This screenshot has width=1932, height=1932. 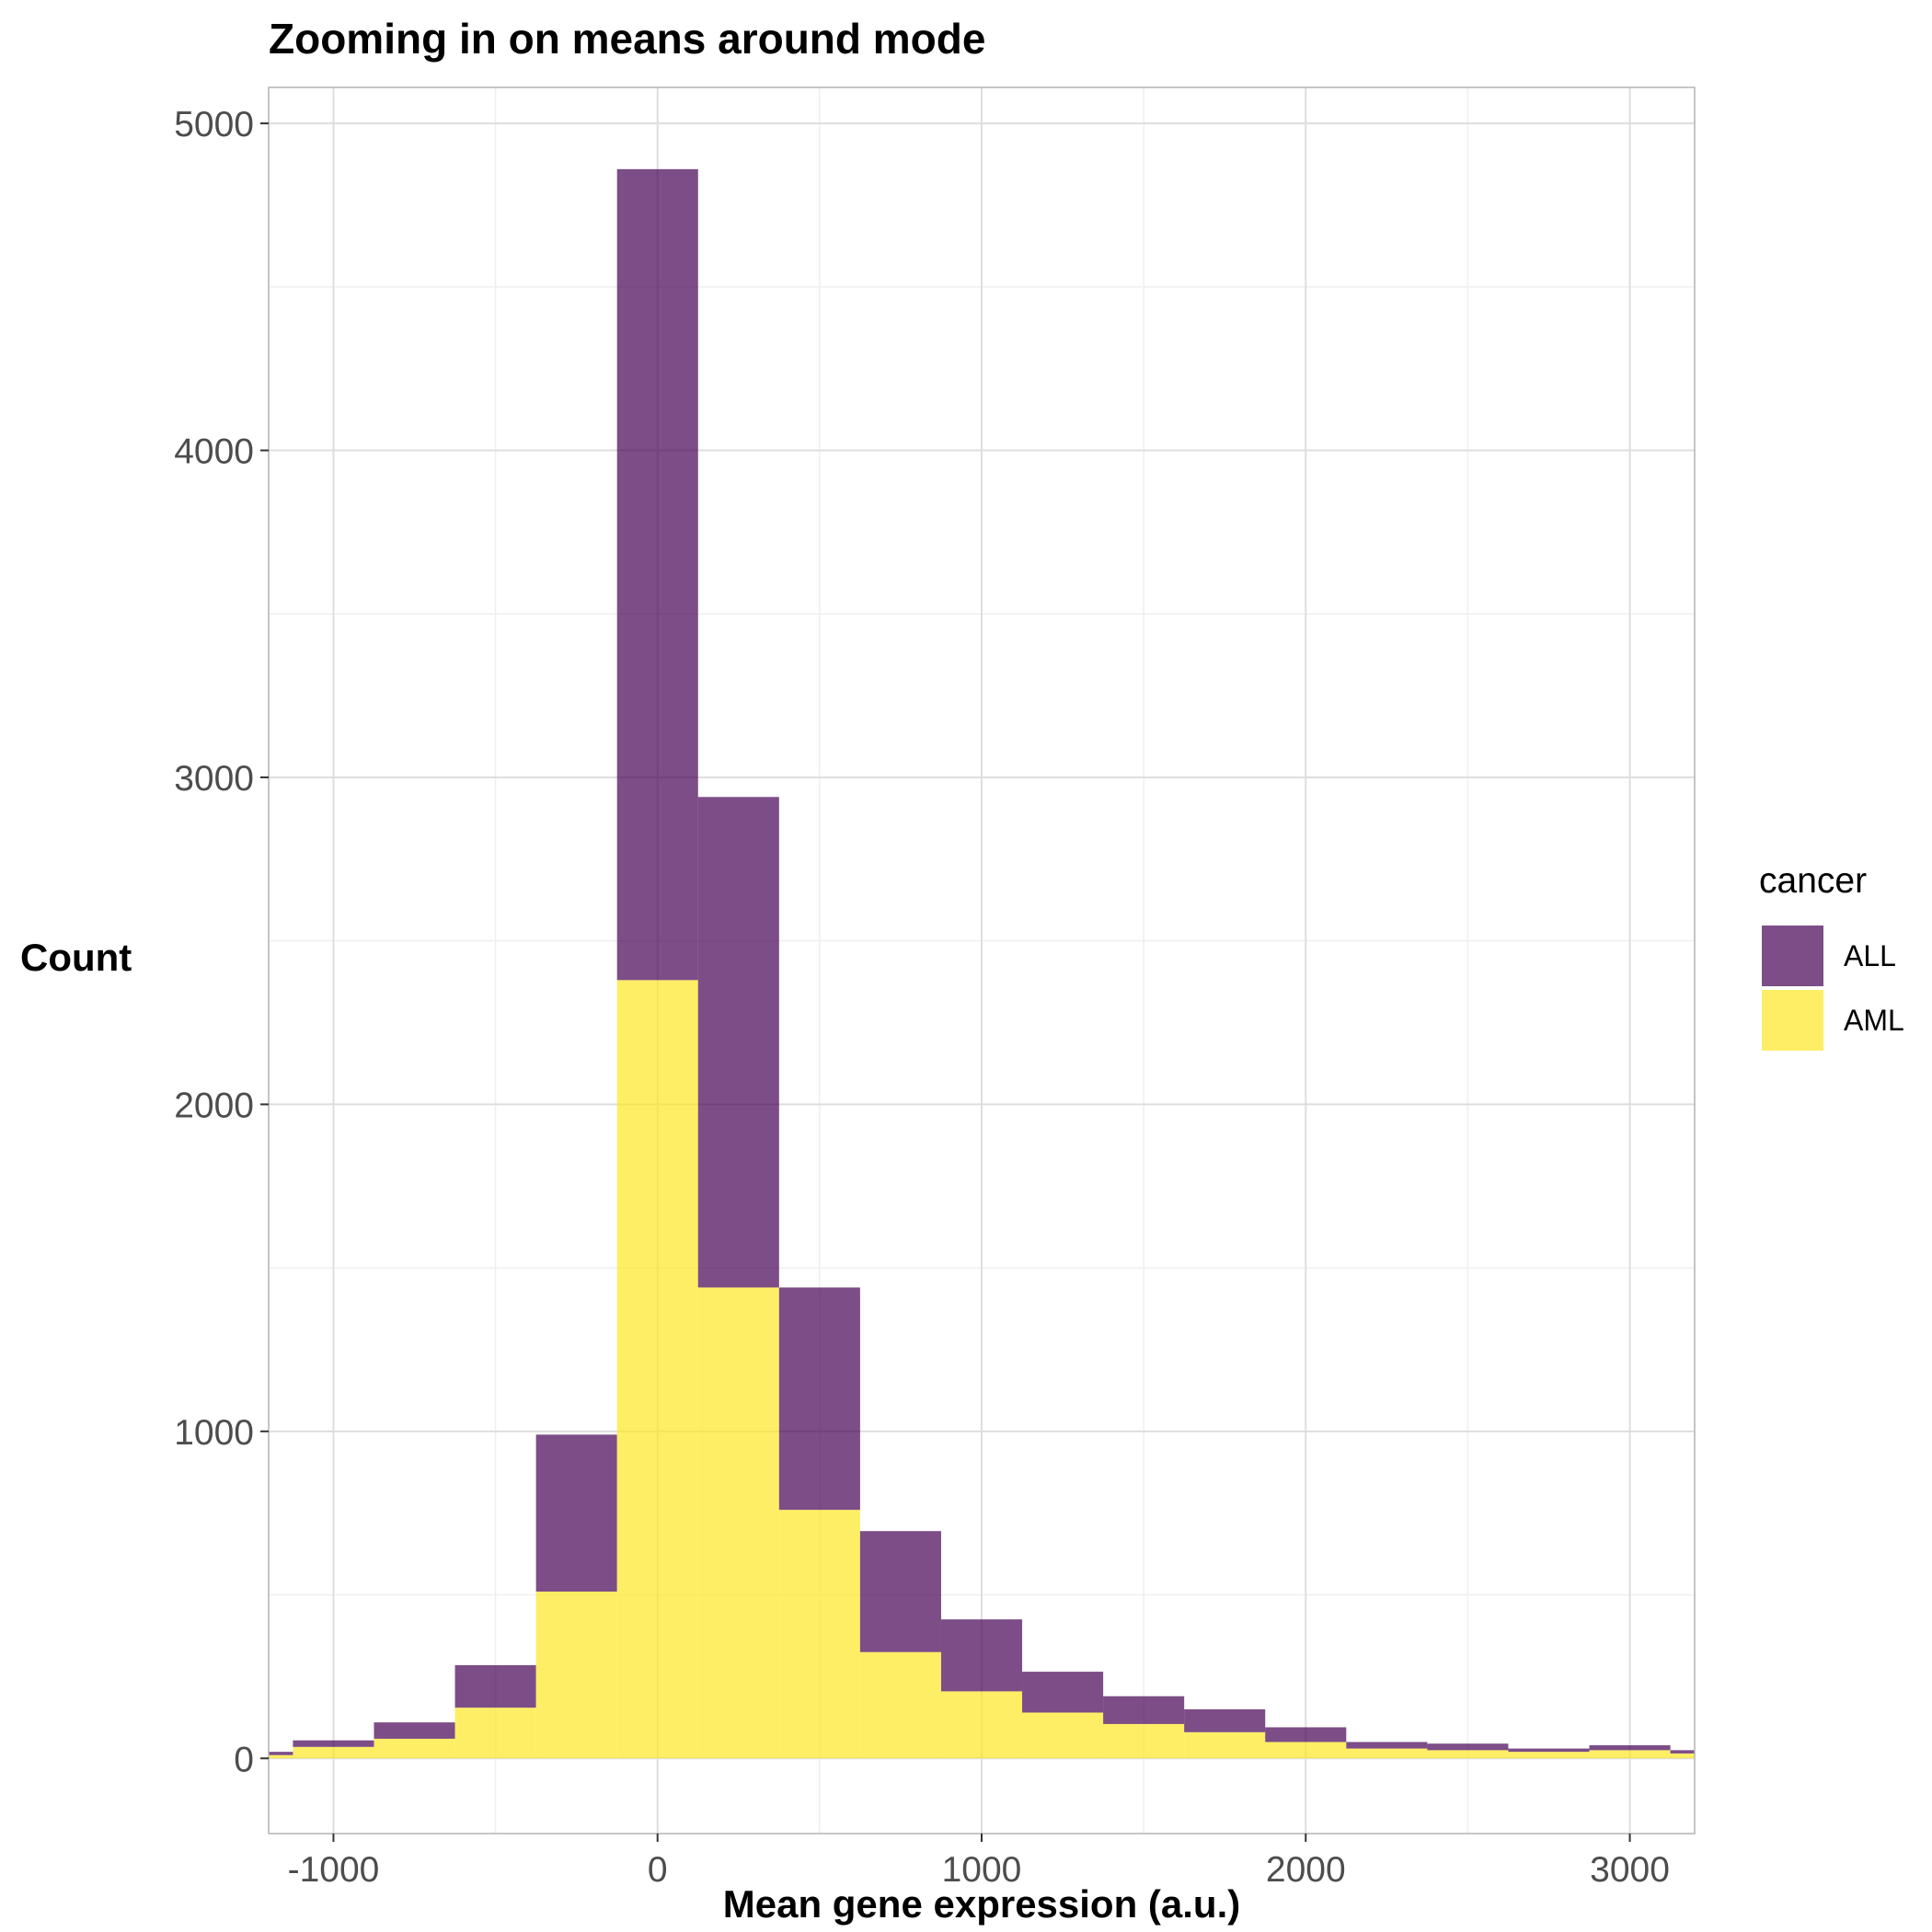 What do you see at coordinates (1831, 956) in the screenshot?
I see `legend: cancer ALL AML` at bounding box center [1831, 956].